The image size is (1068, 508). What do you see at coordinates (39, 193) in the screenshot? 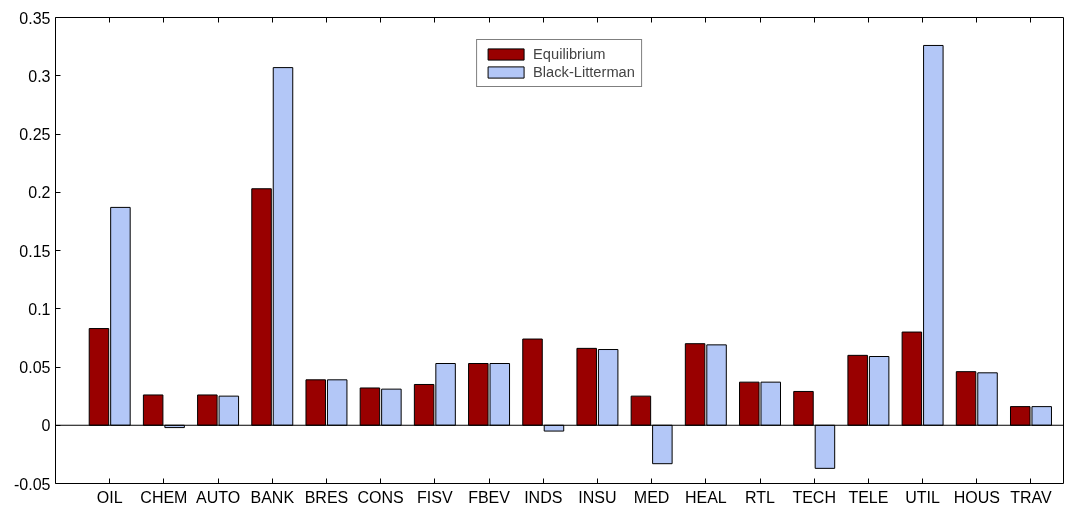
I see `y-tick-label: 0.2` at bounding box center [39, 193].